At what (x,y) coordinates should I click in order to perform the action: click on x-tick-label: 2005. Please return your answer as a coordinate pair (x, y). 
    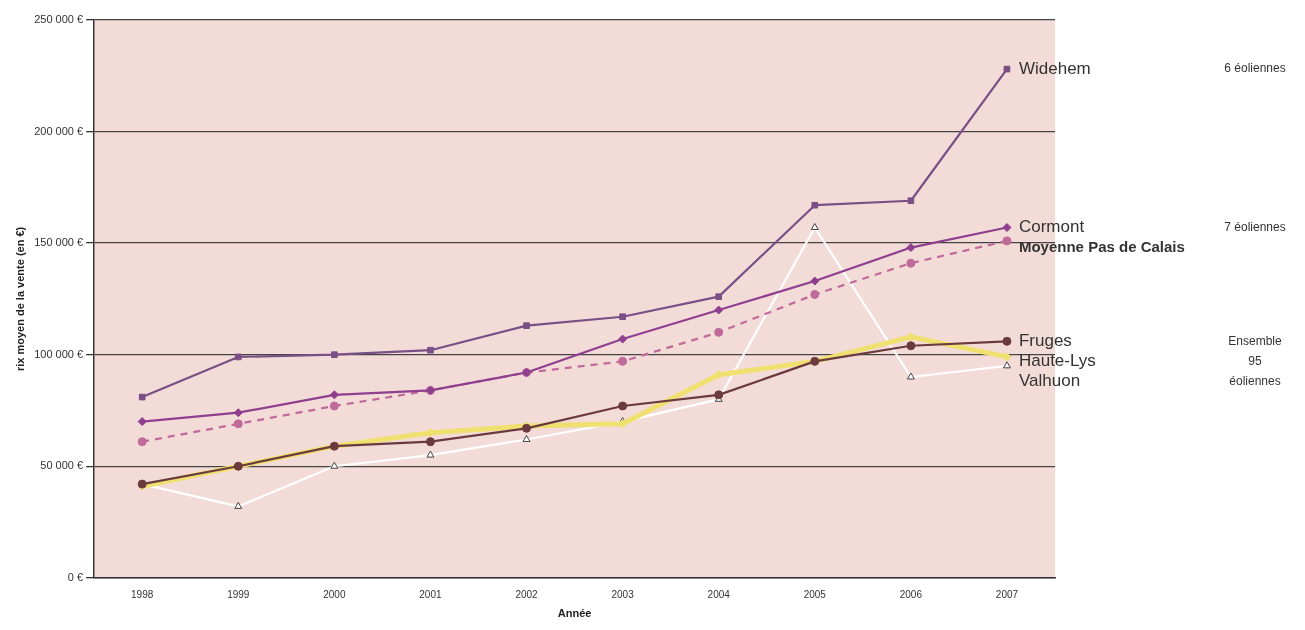
    Looking at the image, I should click on (815, 594).